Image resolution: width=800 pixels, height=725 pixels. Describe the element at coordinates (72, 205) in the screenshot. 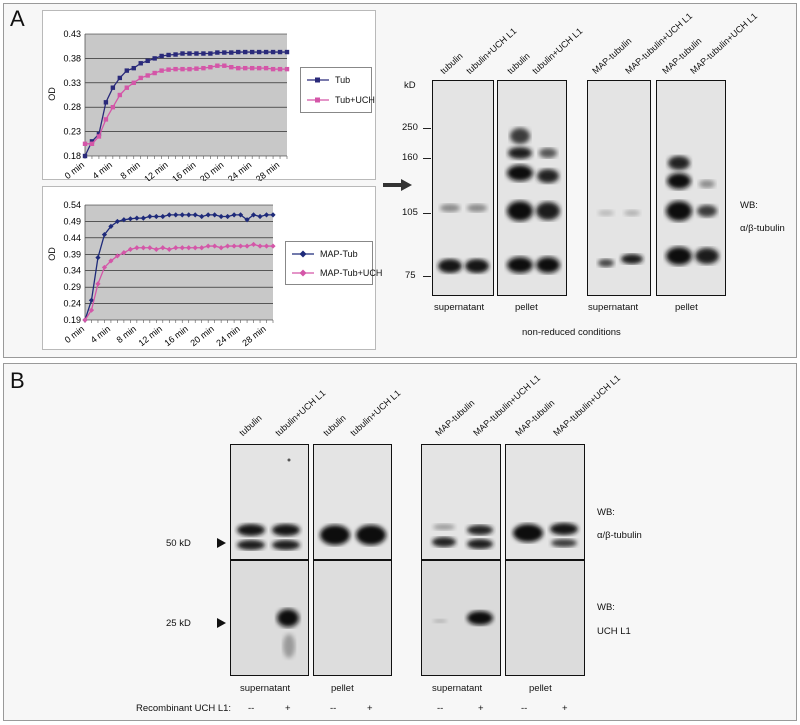

I see `y-tick-label: 0.54` at that location.